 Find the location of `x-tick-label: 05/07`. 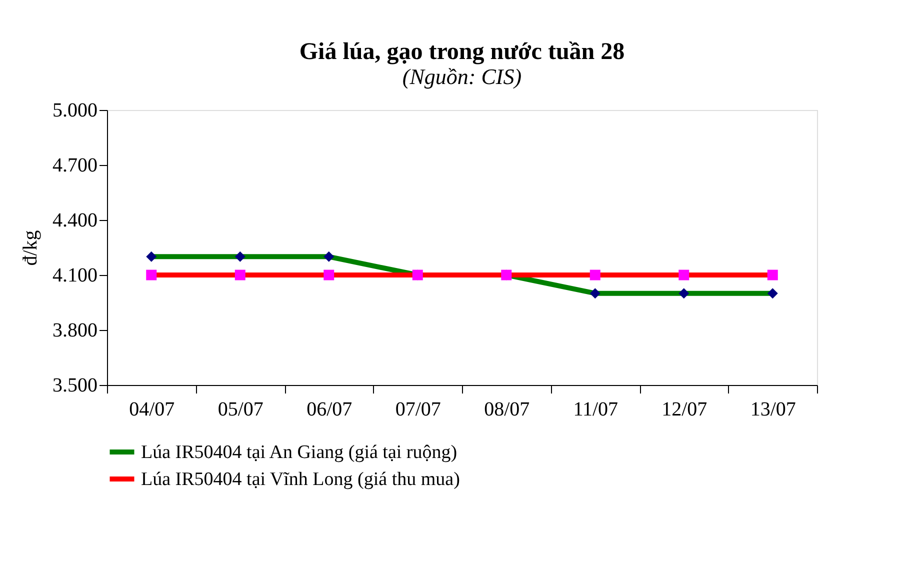

x-tick-label: 05/07 is located at coordinates (241, 409).